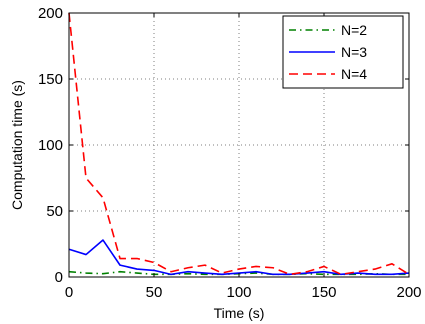  I want to click on y-tick-label: 200, so click(50, 13).